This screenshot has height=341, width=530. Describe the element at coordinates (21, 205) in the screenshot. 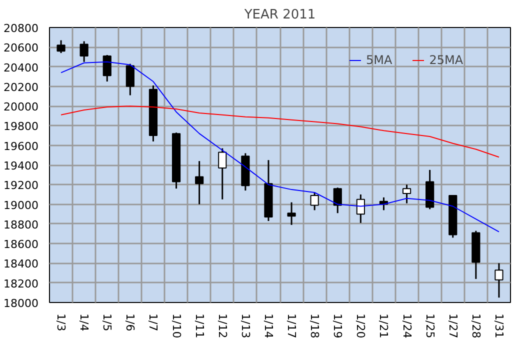

I see `y-tick-label: 19000` at that location.